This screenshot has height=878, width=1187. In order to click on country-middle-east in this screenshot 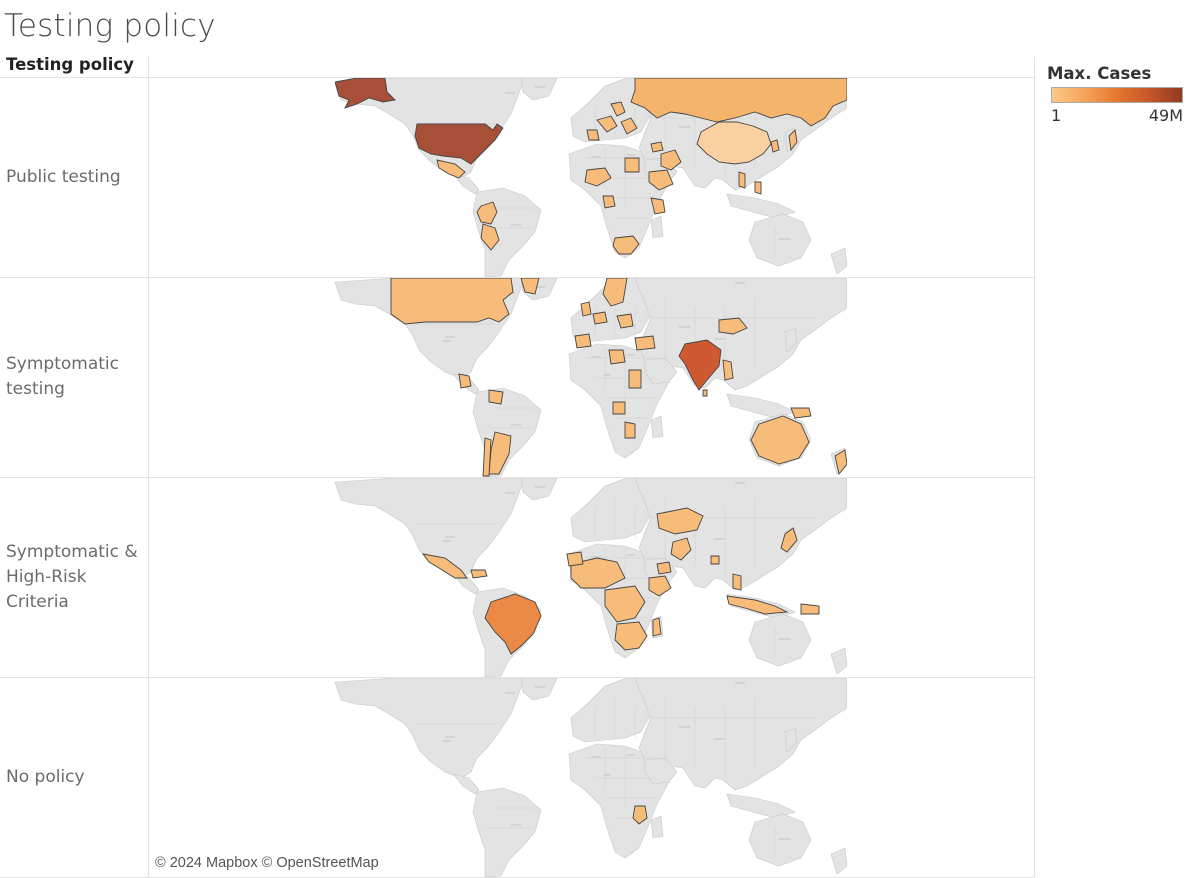, I will do `click(645, 343)`.